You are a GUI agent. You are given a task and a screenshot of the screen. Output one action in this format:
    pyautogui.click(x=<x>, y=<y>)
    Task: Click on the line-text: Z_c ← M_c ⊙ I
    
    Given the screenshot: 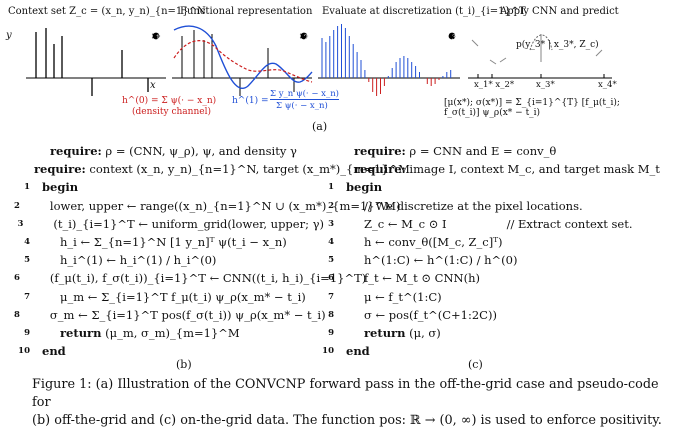 What is the action you would take?
    pyautogui.click(x=405, y=223)
    